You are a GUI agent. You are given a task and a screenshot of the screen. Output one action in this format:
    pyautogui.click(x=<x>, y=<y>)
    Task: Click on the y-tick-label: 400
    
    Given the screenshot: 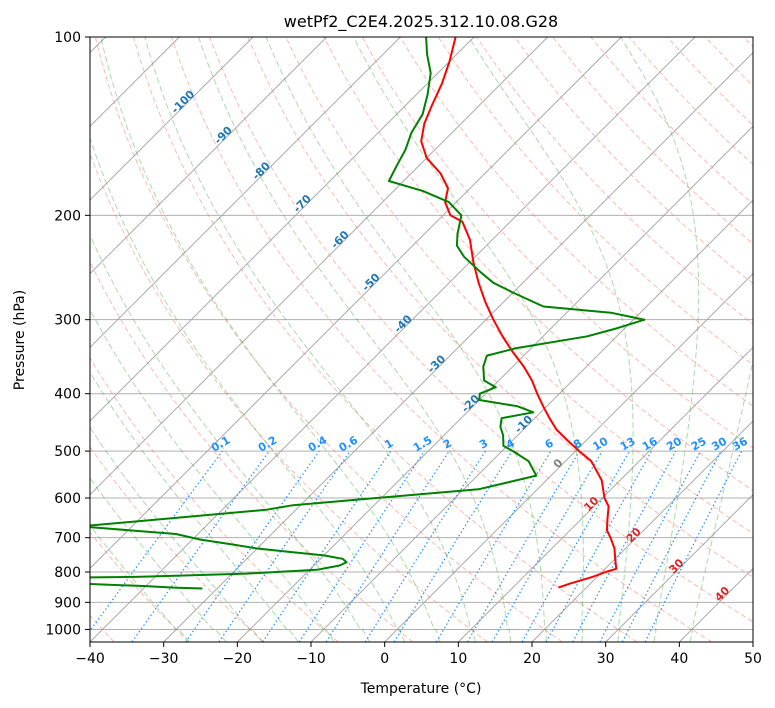 What is the action you would take?
    pyautogui.click(x=67, y=395)
    